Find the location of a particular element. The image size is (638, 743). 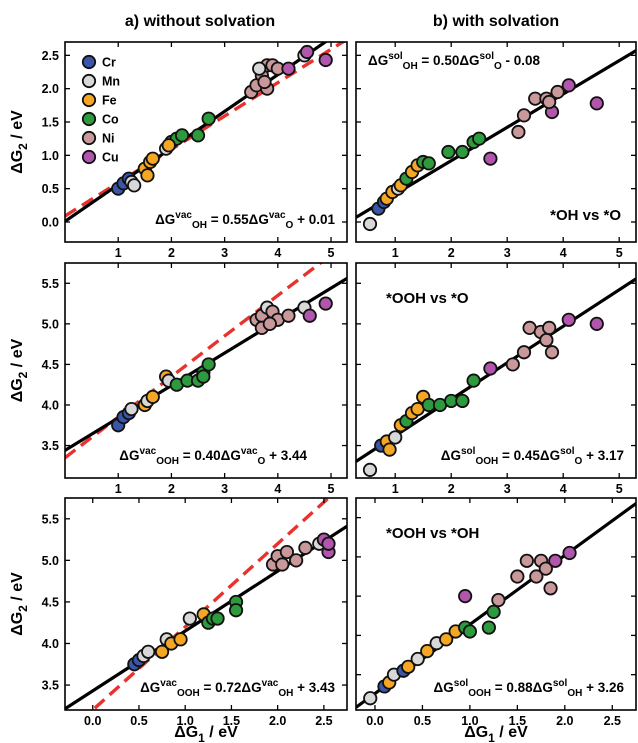

frame-a3 is located at coordinates (206, 604).